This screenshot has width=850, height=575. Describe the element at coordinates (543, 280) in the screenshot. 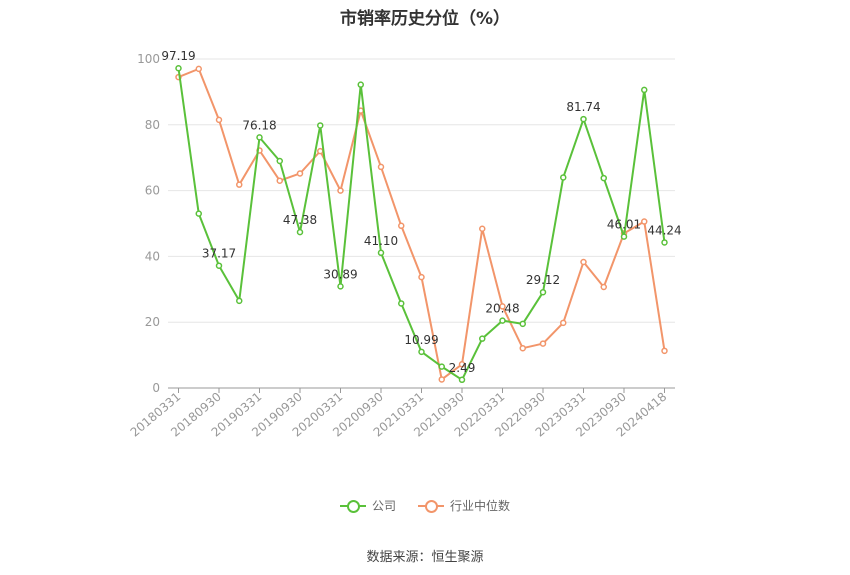

I see `data-label: 29.12` at that location.